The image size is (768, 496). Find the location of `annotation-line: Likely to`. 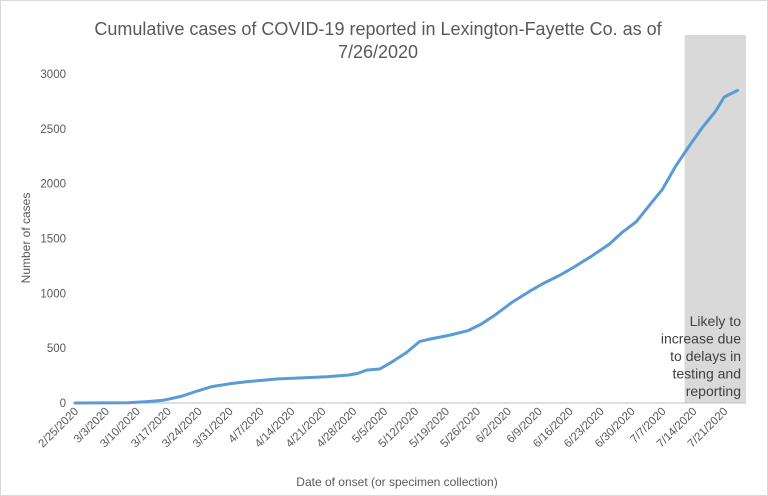

annotation-line: Likely to is located at coordinates (716, 321).